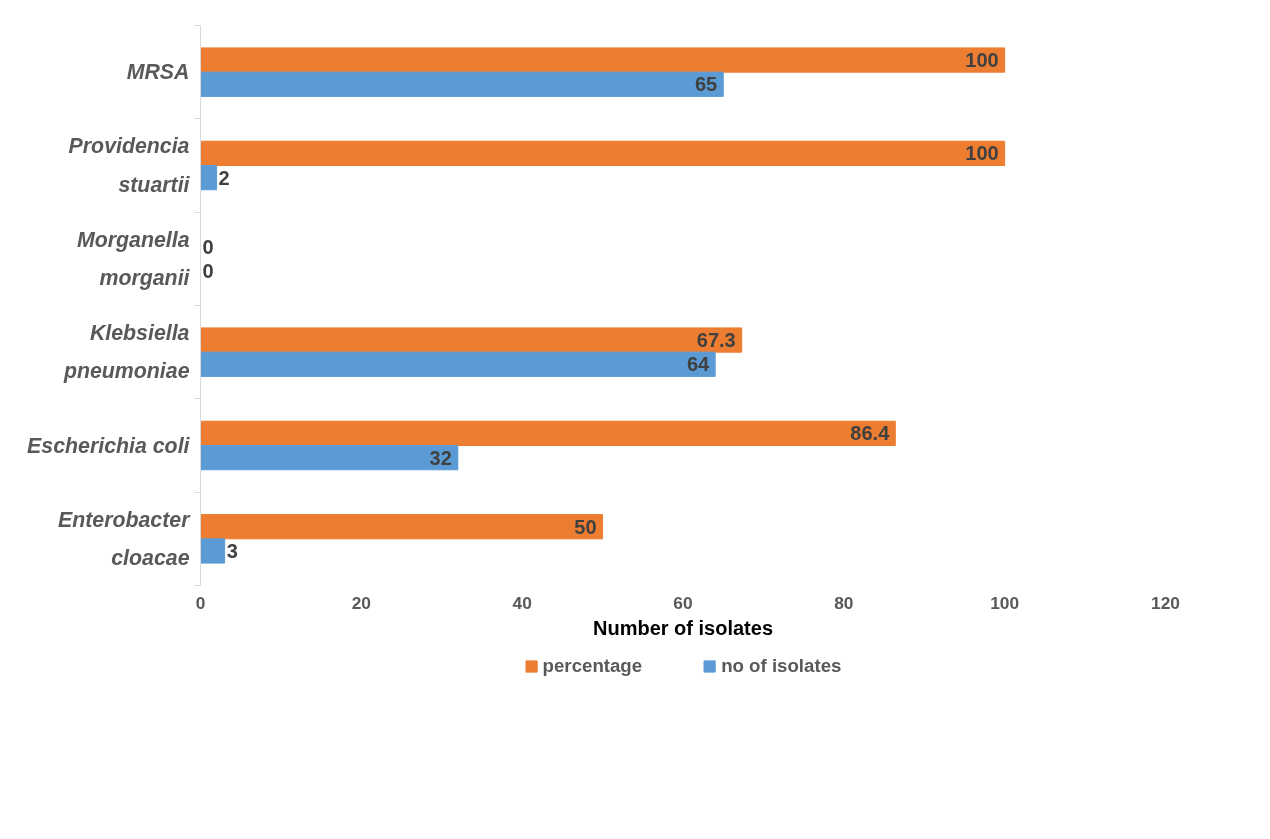  I want to click on y-tick-label: Escherichia coli, so click(109, 445).